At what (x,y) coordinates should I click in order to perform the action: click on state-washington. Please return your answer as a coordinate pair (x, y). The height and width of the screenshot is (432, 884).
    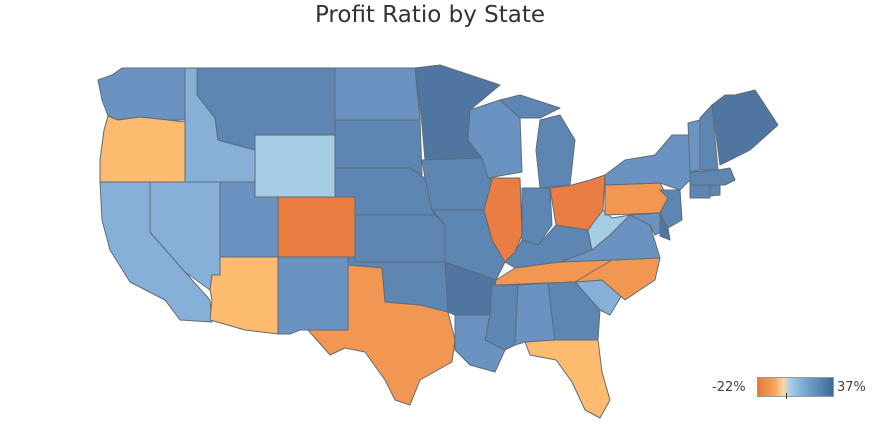
    Looking at the image, I should click on (141, 94).